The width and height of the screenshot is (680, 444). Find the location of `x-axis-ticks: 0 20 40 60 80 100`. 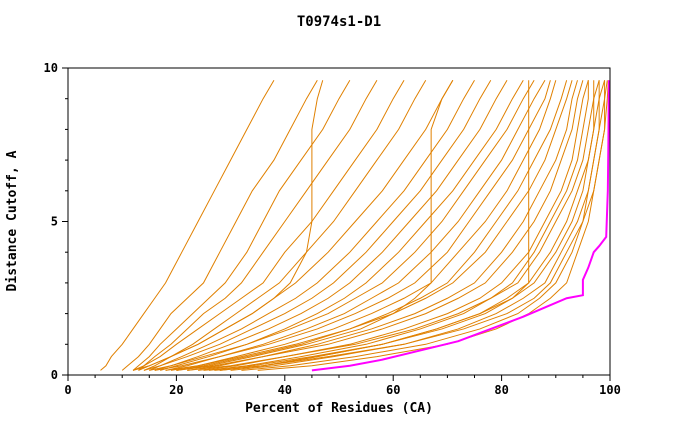

x-axis-ticks: 0 20 40 60 80 100 is located at coordinates (342, 386).